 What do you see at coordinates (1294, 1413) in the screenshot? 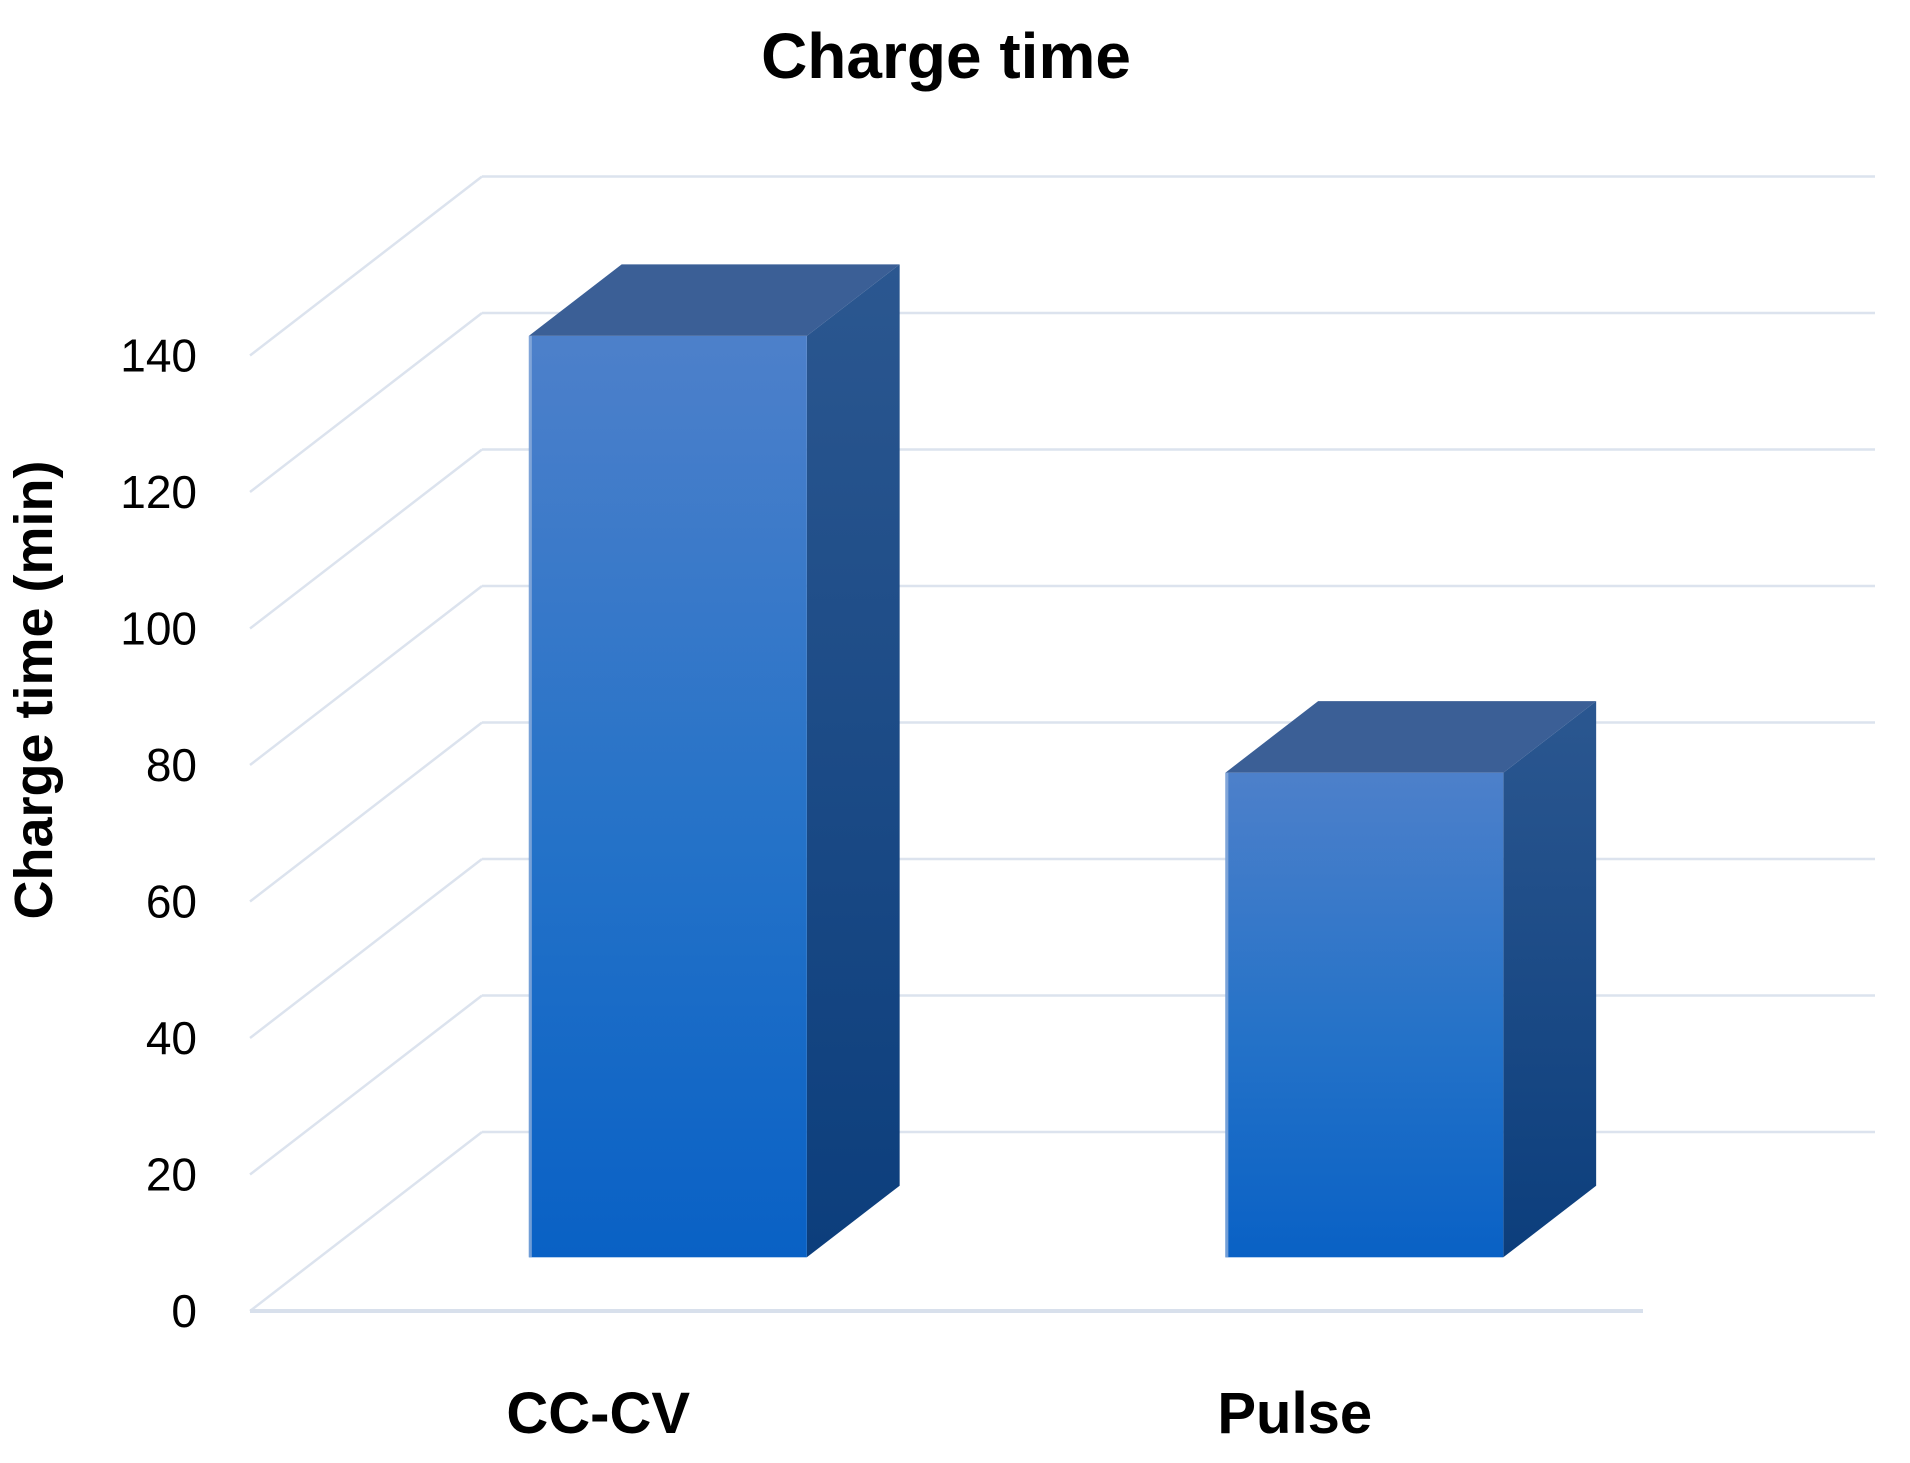
I see `category-label-pulse: Pulse` at bounding box center [1294, 1413].